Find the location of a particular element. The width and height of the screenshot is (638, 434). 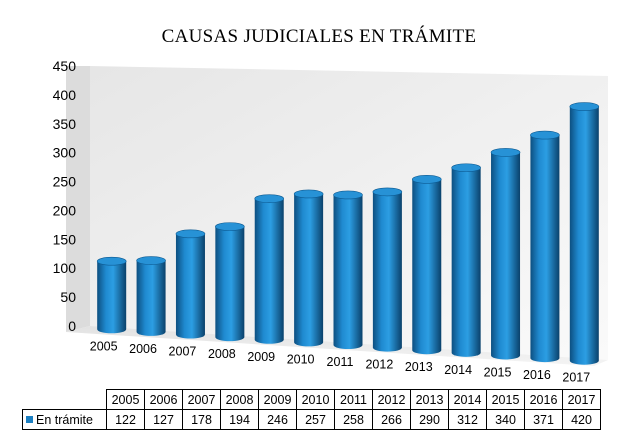

table-header-cell: 2013 is located at coordinates (429, 399).